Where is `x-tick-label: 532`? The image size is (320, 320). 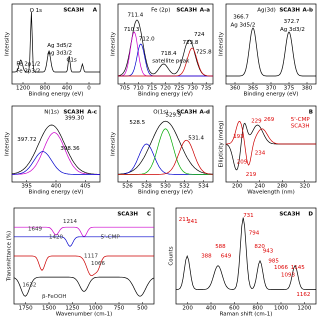 x-tick-label: 532 is located at coordinates (184, 187).